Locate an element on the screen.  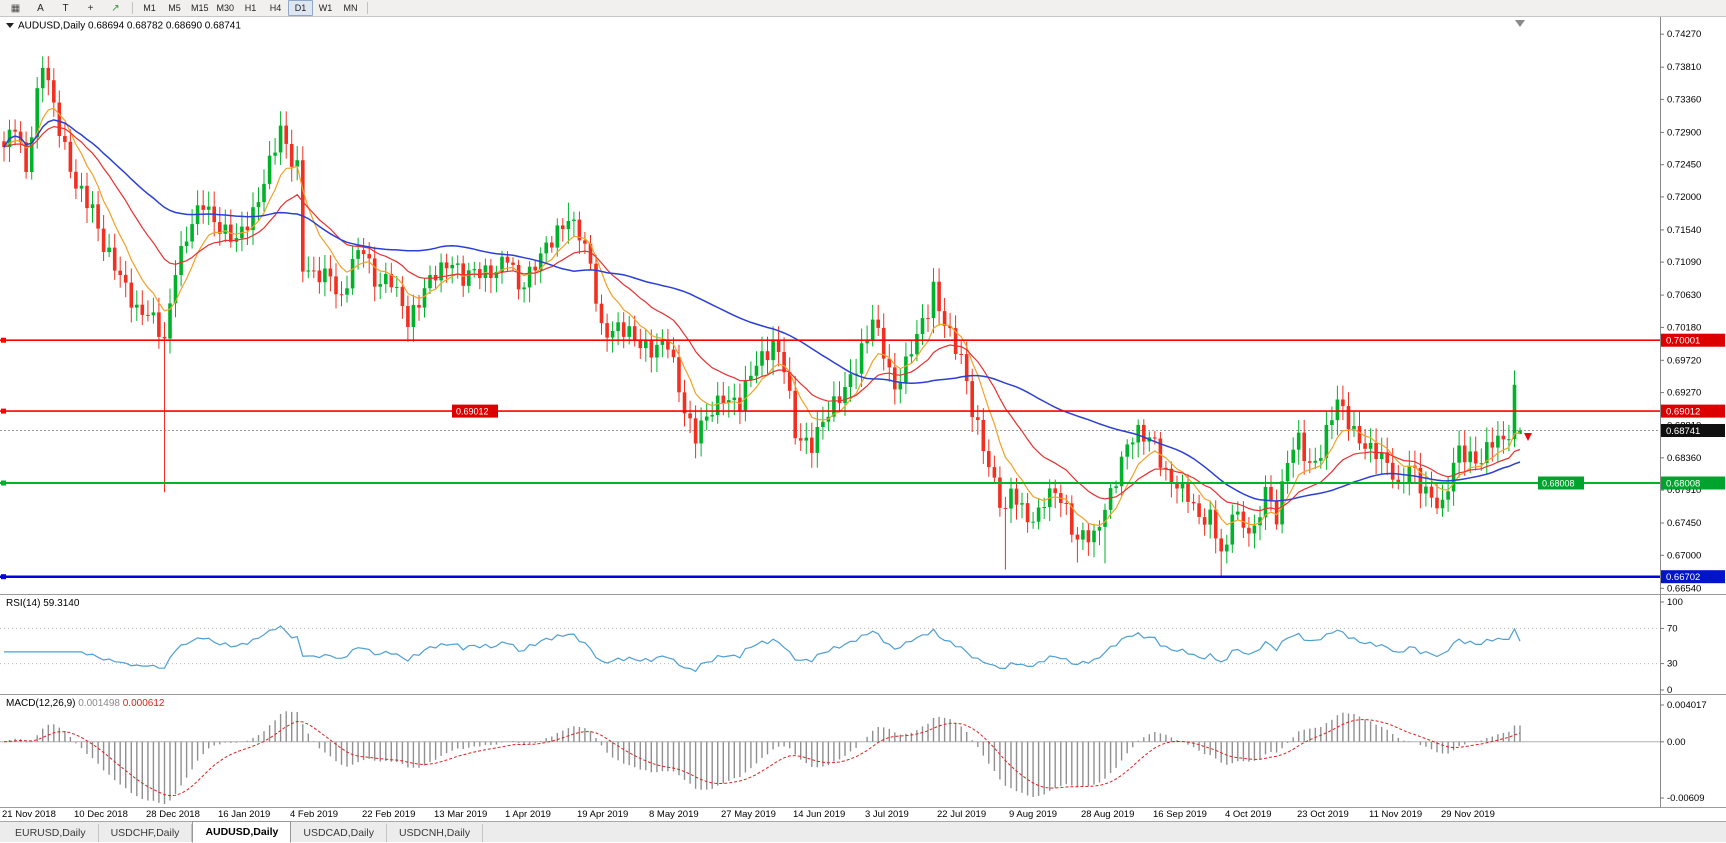
current-price-badge: 0.68741 is located at coordinates (1693, 430).